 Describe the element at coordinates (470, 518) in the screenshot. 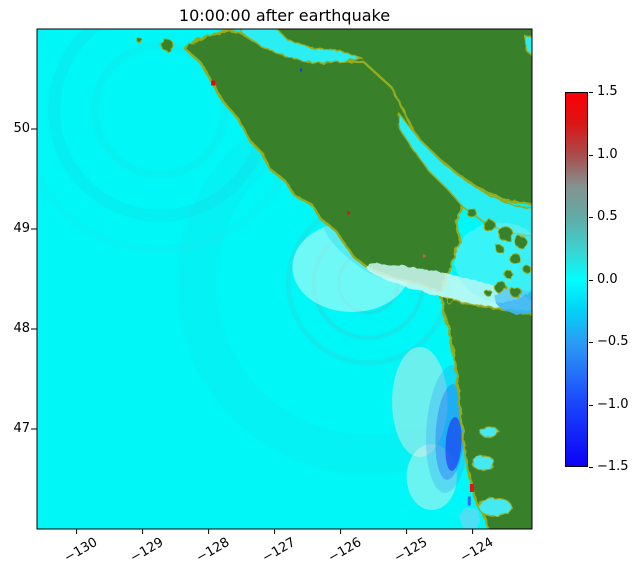

I see `river-mouth-glow` at that location.